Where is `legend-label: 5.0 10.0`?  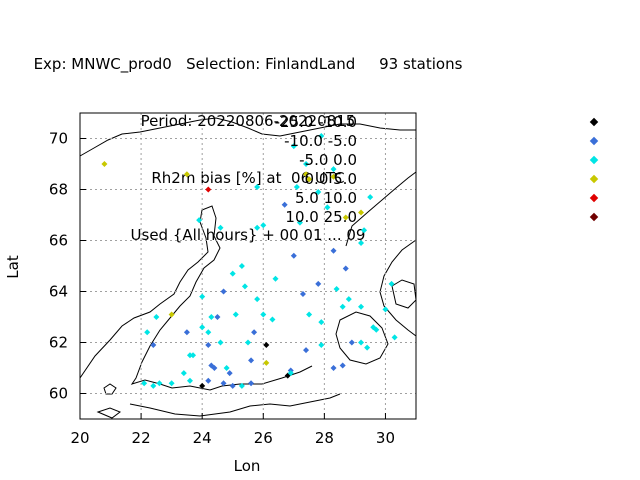
legend-label: 5.0 10.0 is located at coordinates (325, 198).